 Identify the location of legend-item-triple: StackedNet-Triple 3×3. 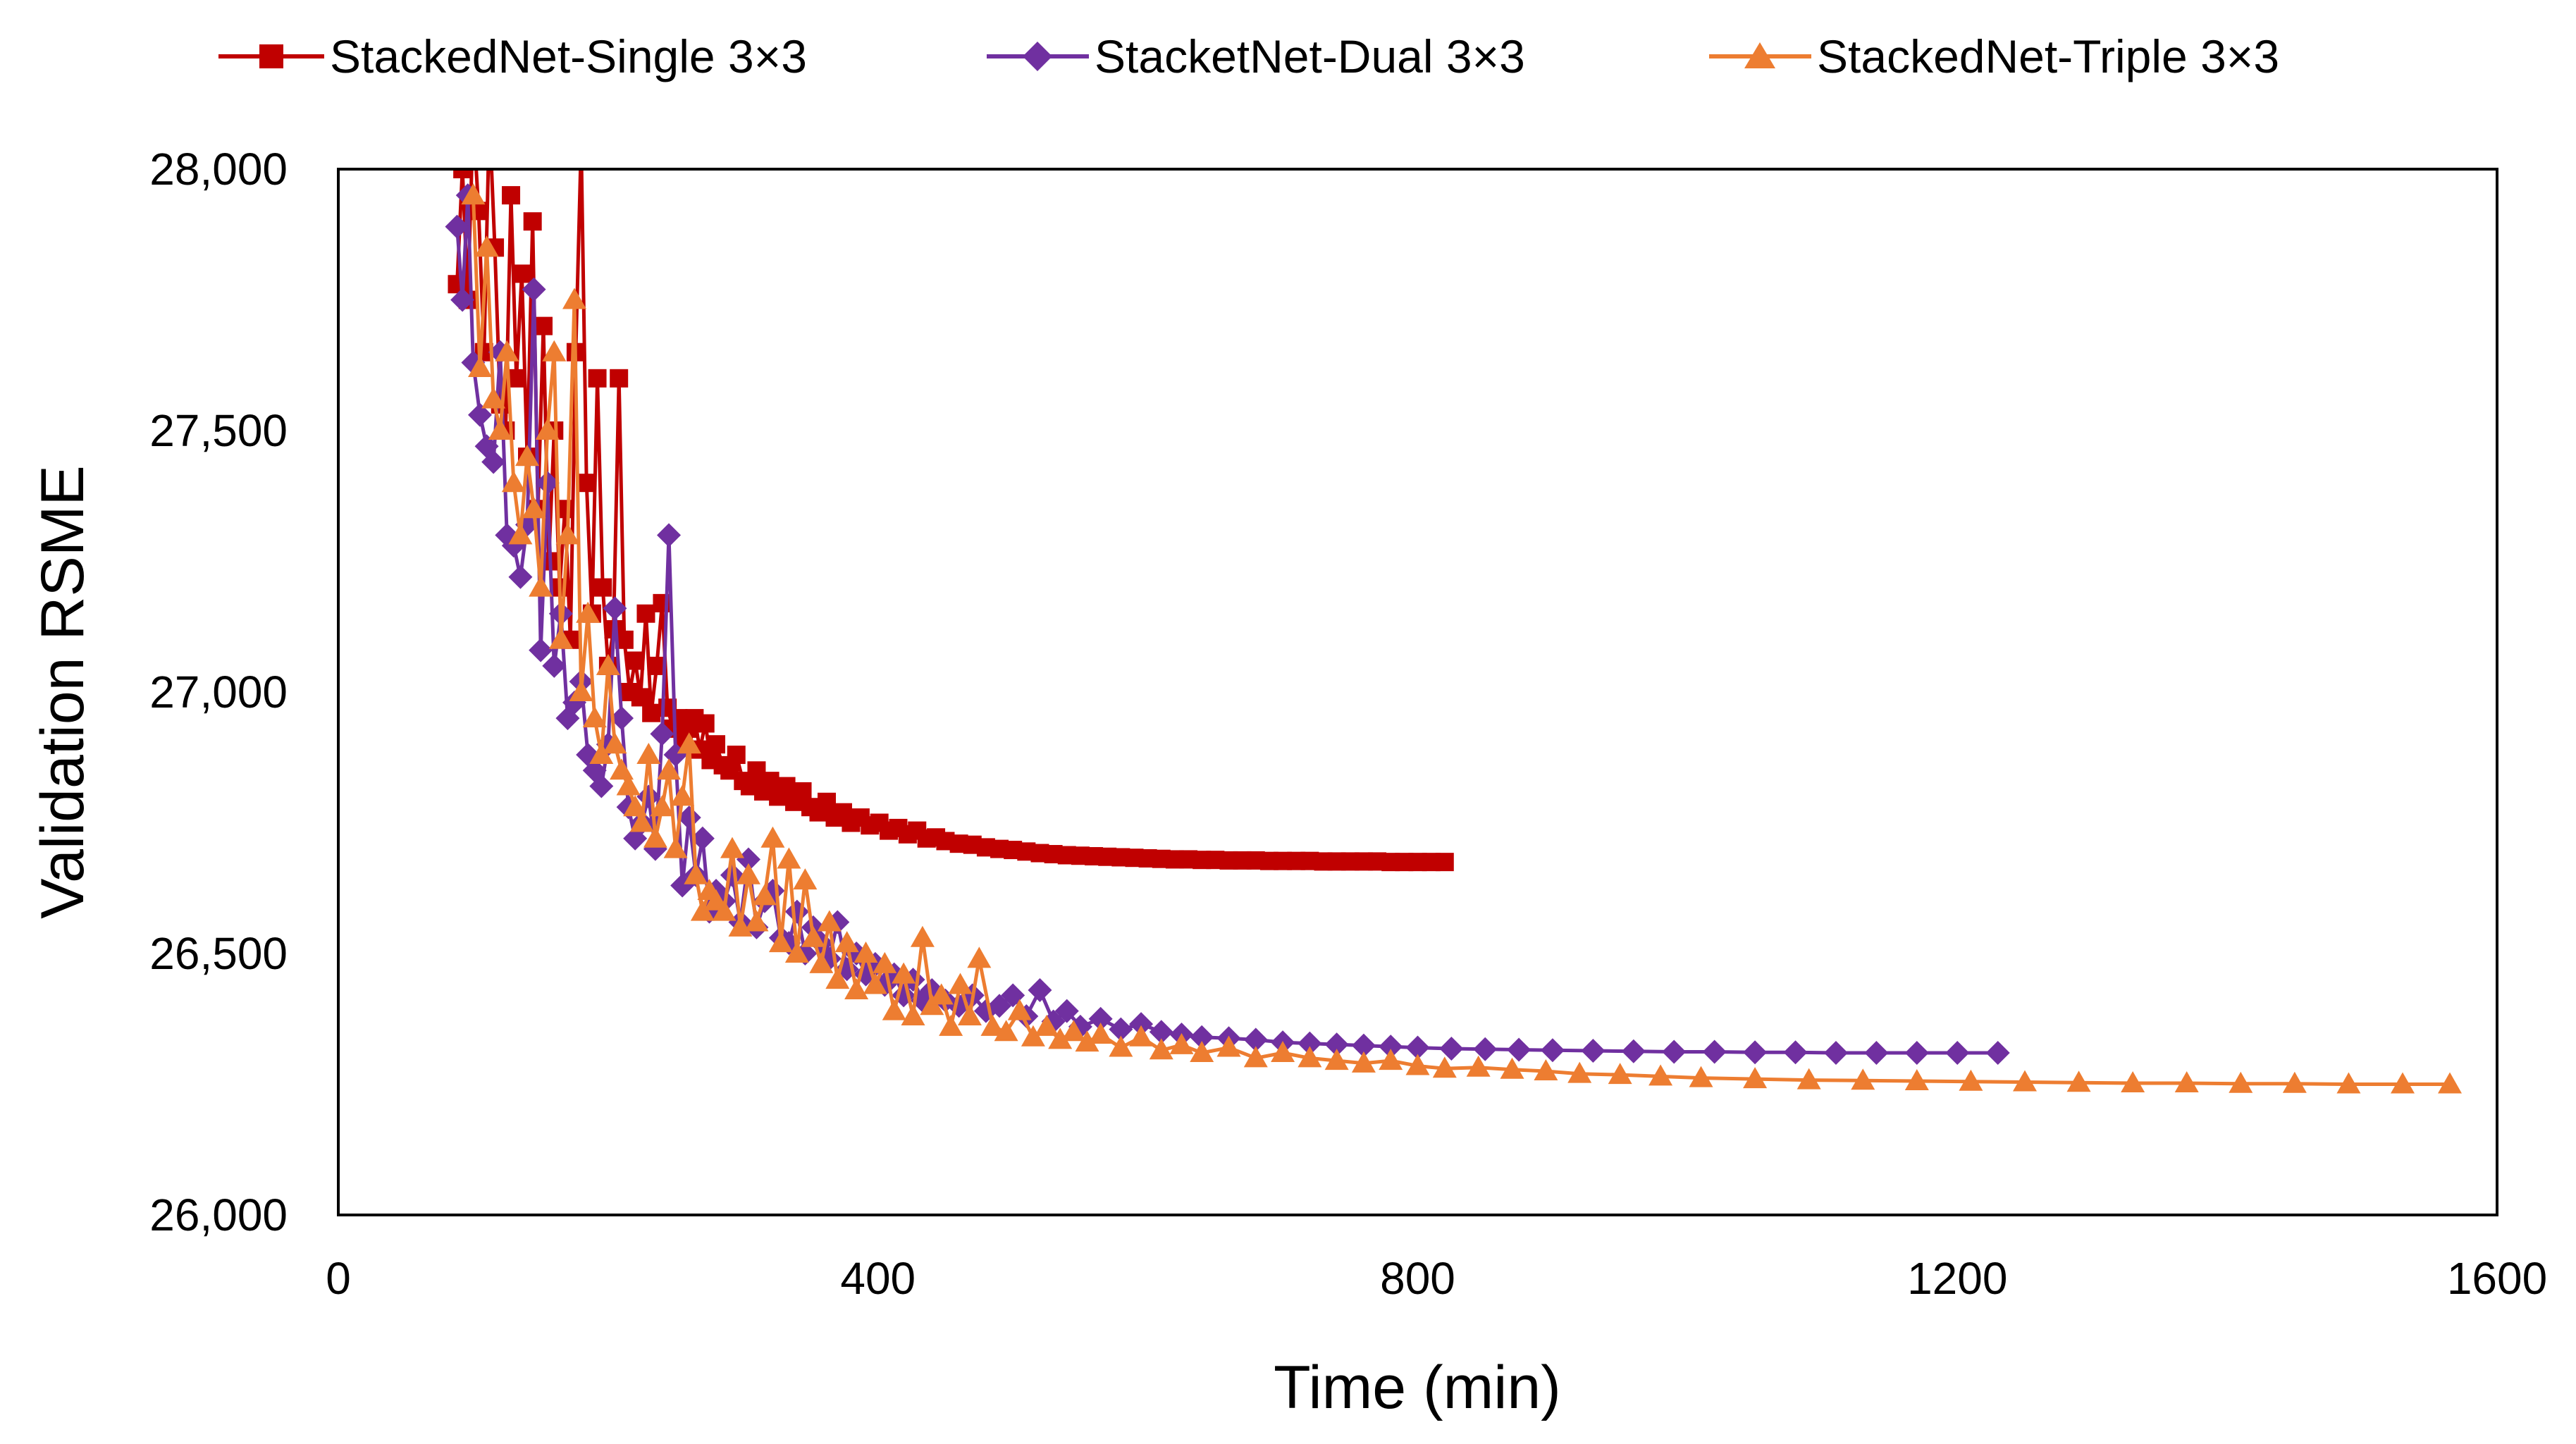
(1994, 56).